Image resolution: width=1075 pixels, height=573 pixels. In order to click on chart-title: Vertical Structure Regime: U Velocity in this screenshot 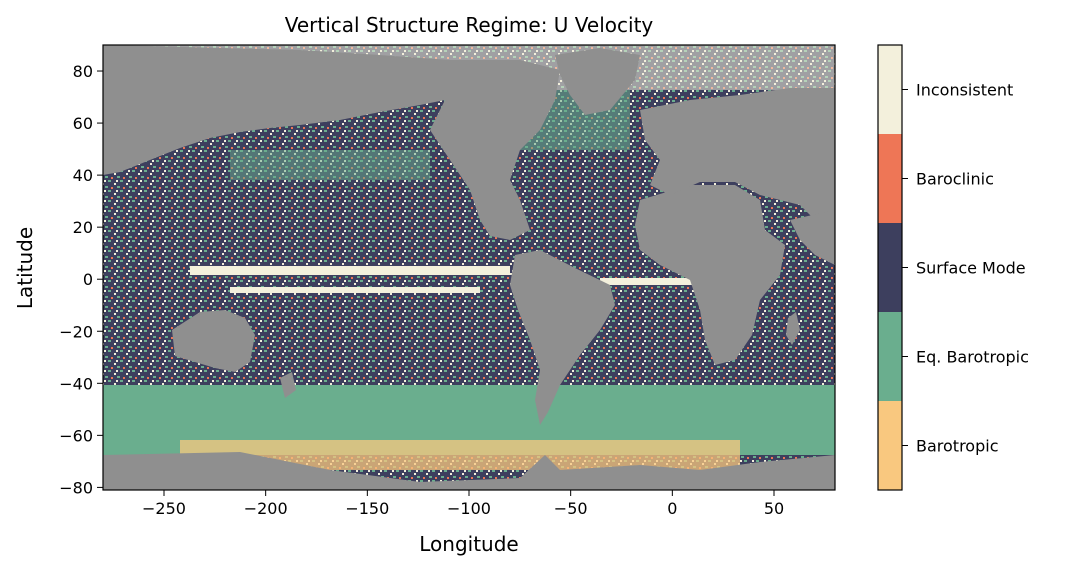, I will do `click(469, 25)`.